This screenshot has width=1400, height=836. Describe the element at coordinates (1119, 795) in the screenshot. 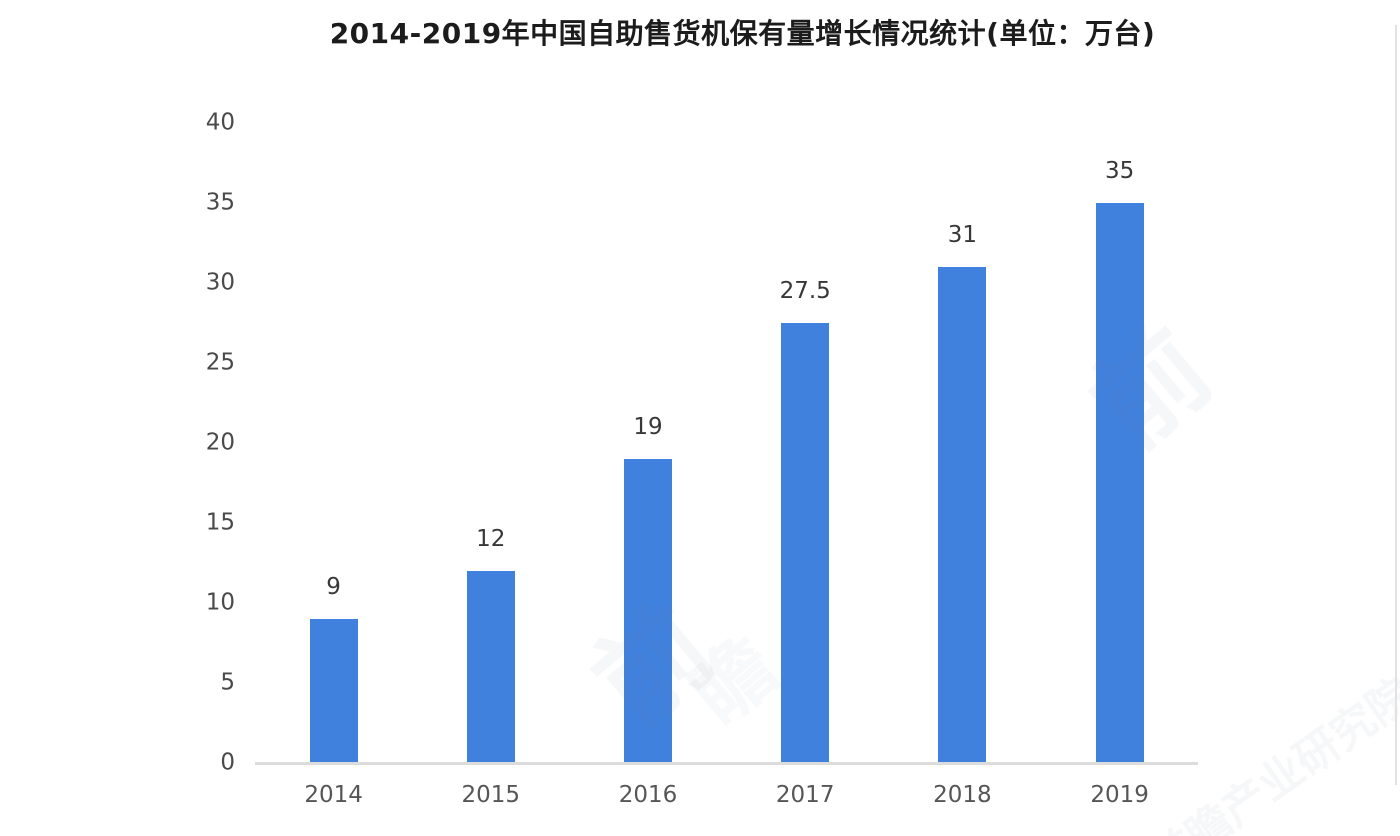

I see `x-axis-label: 2019` at that location.